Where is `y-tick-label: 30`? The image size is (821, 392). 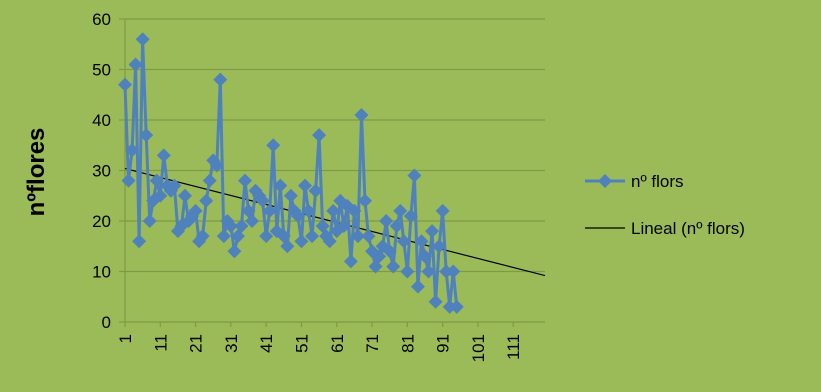
y-tick-label: 30 is located at coordinates (101, 171).